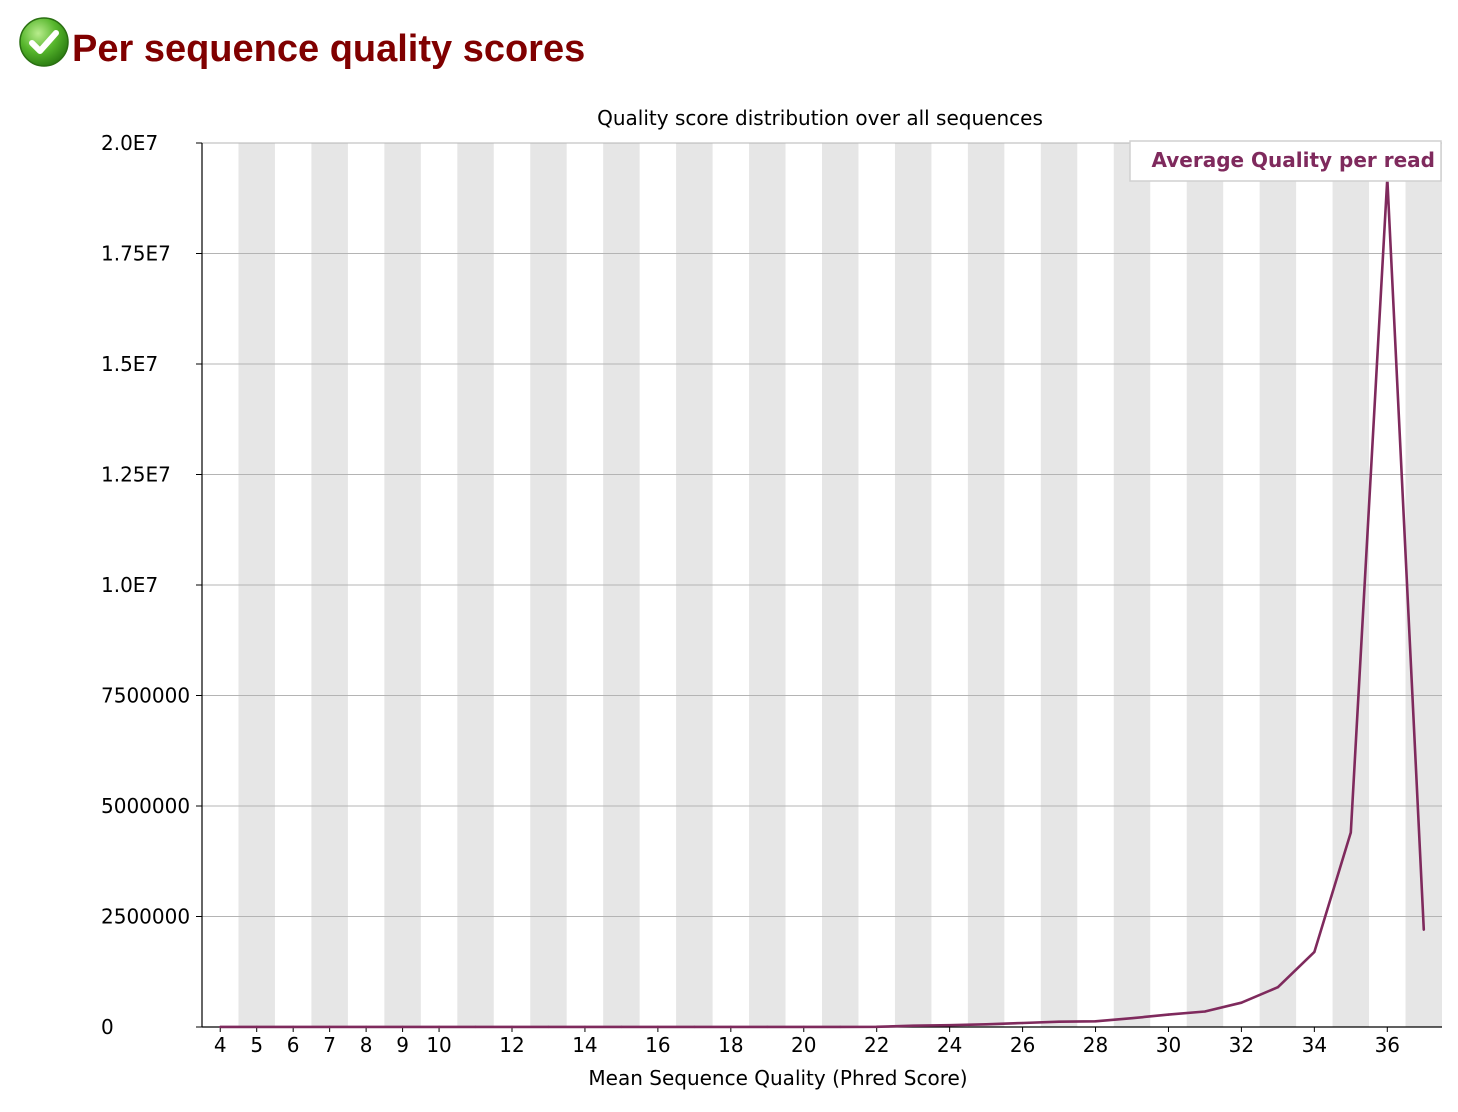 The width and height of the screenshot is (1458, 1112). What do you see at coordinates (1022, 1045) in the screenshot?
I see `x-tick-label: 26` at bounding box center [1022, 1045].